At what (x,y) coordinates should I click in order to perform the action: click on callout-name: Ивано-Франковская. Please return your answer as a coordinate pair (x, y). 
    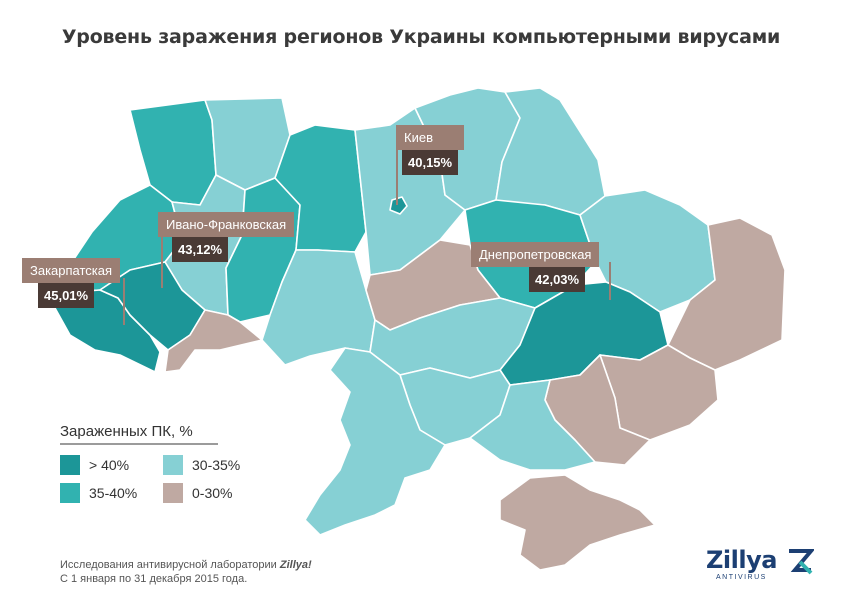
    Looking at the image, I should click on (226, 224).